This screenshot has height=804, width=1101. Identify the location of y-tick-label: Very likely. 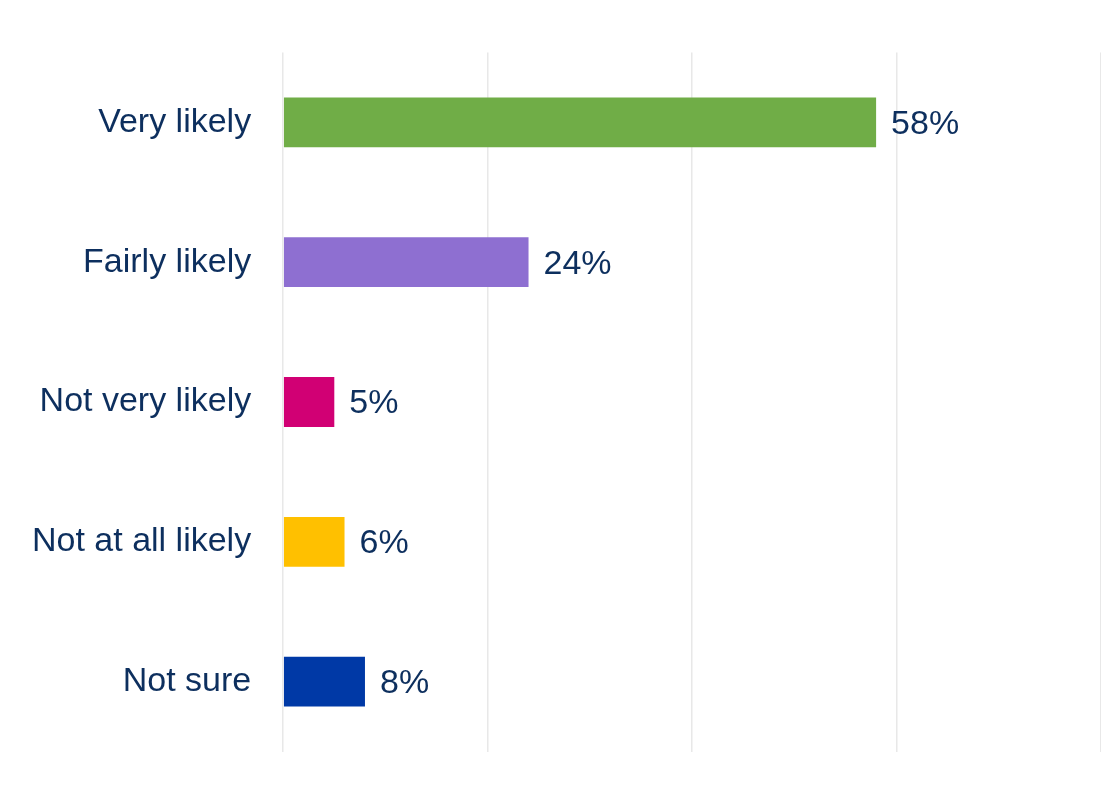
(175, 119).